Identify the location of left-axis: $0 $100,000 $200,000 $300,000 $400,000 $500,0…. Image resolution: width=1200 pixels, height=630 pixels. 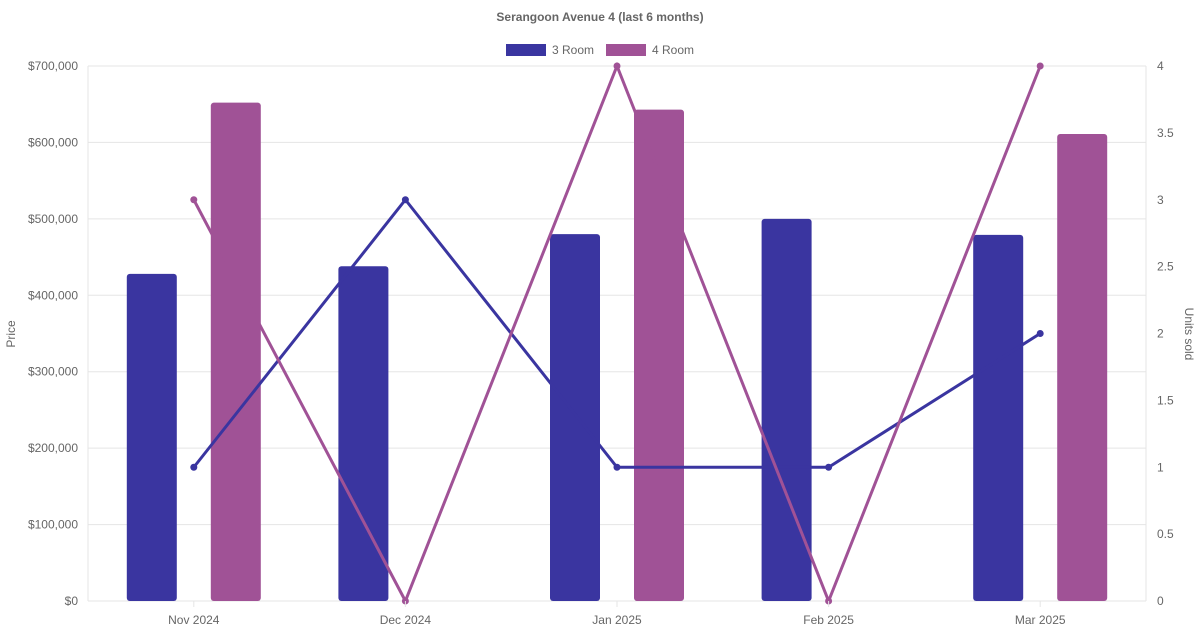
(53, 333).